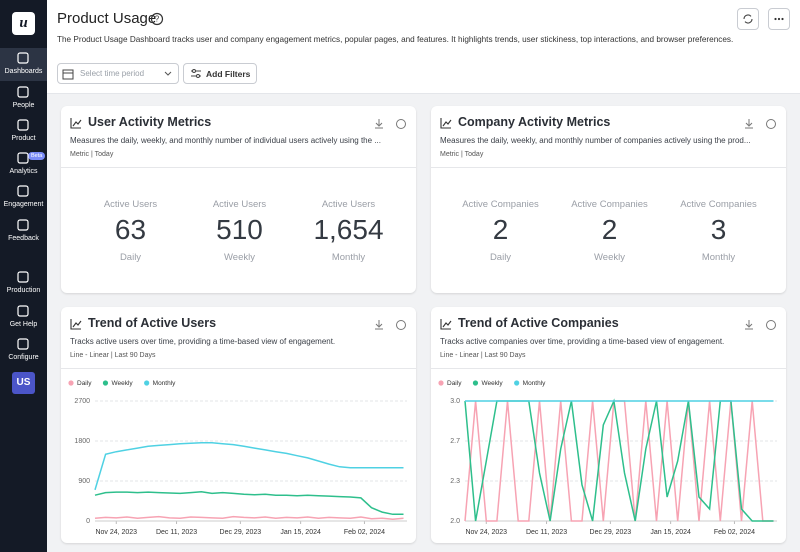  Describe the element at coordinates (130, 230) in the screenshot. I see `metric-value: 63` at that location.